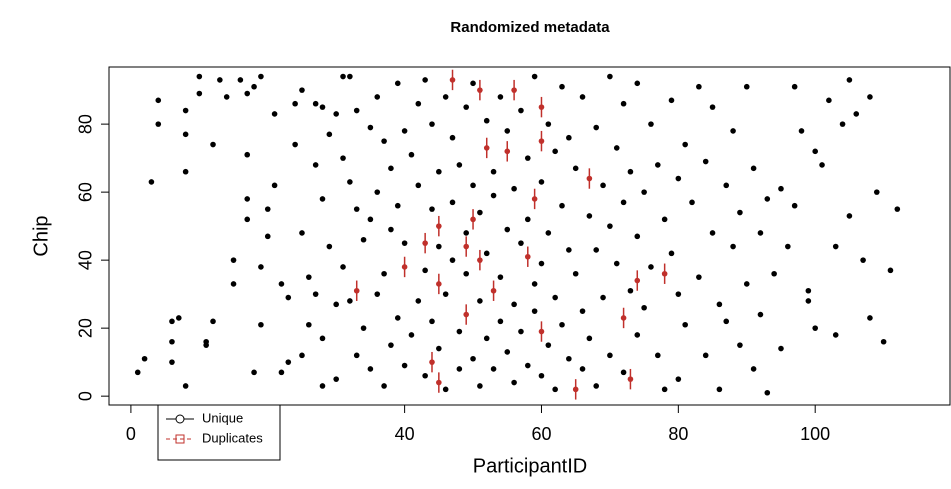  What do you see at coordinates (86, 192) in the screenshot?
I see `y-tick-label: 60` at bounding box center [86, 192].